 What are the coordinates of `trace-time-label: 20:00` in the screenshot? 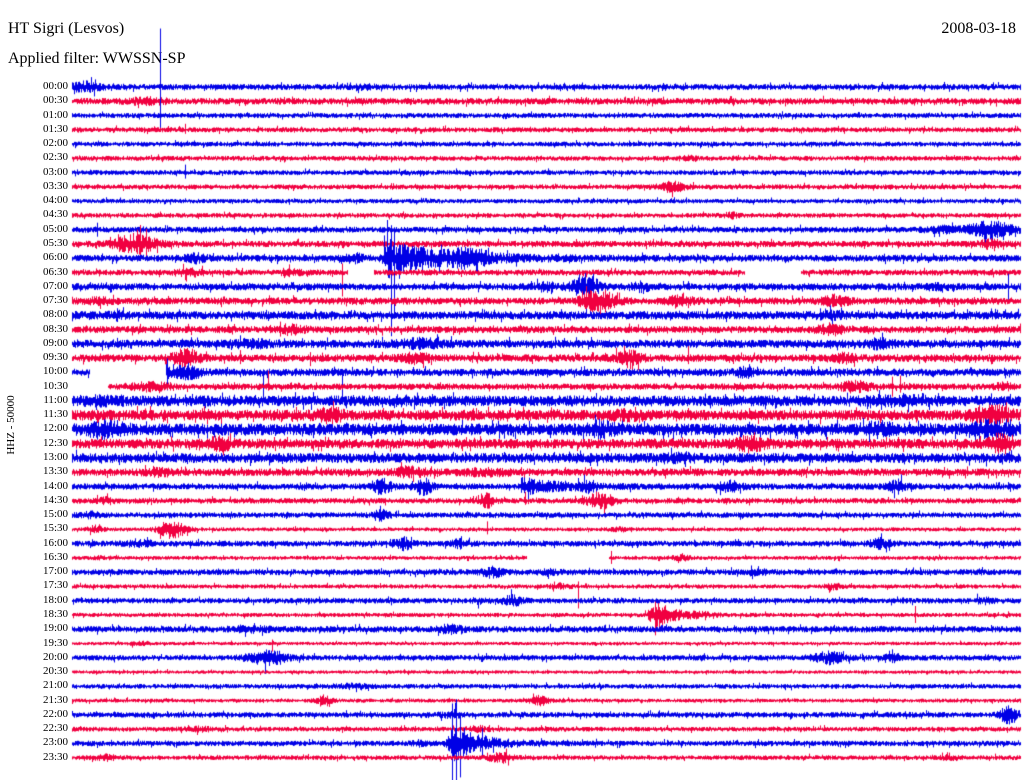 It's located at (55, 656).